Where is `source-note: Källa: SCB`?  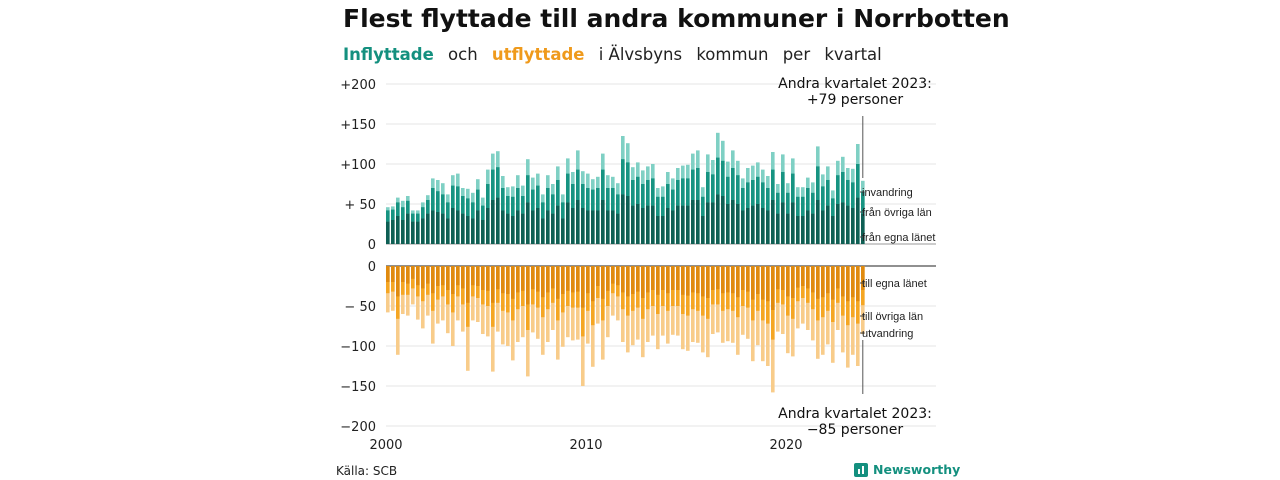 source-note: Källa: SCB is located at coordinates (367, 471).